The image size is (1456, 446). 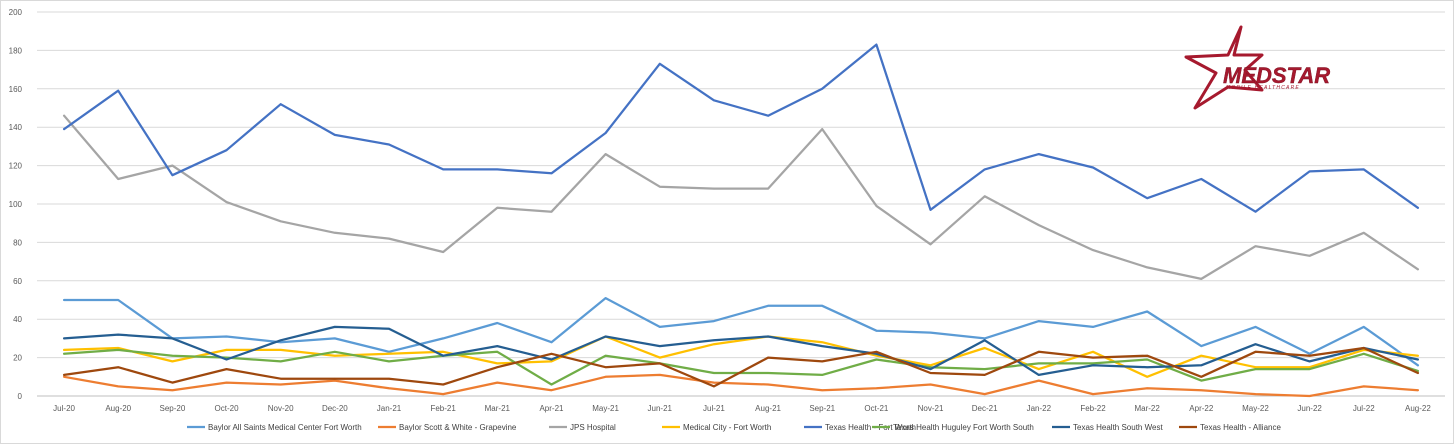 What do you see at coordinates (593, 427) in the screenshot?
I see `legend-label: JPS Hospital` at bounding box center [593, 427].